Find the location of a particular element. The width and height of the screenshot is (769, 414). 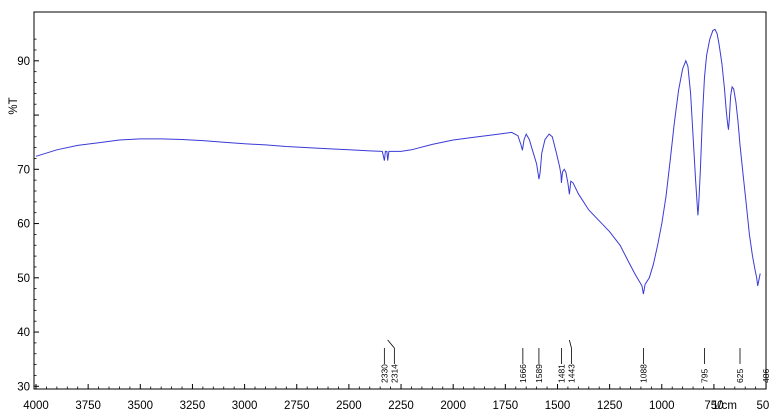

x-tick-label: 1250 is located at coordinates (610, 406).